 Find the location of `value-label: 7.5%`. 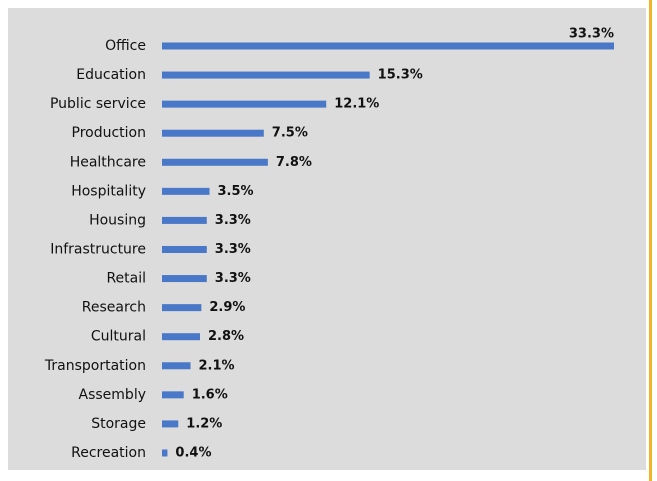

value-label: 7.5% is located at coordinates (290, 133).